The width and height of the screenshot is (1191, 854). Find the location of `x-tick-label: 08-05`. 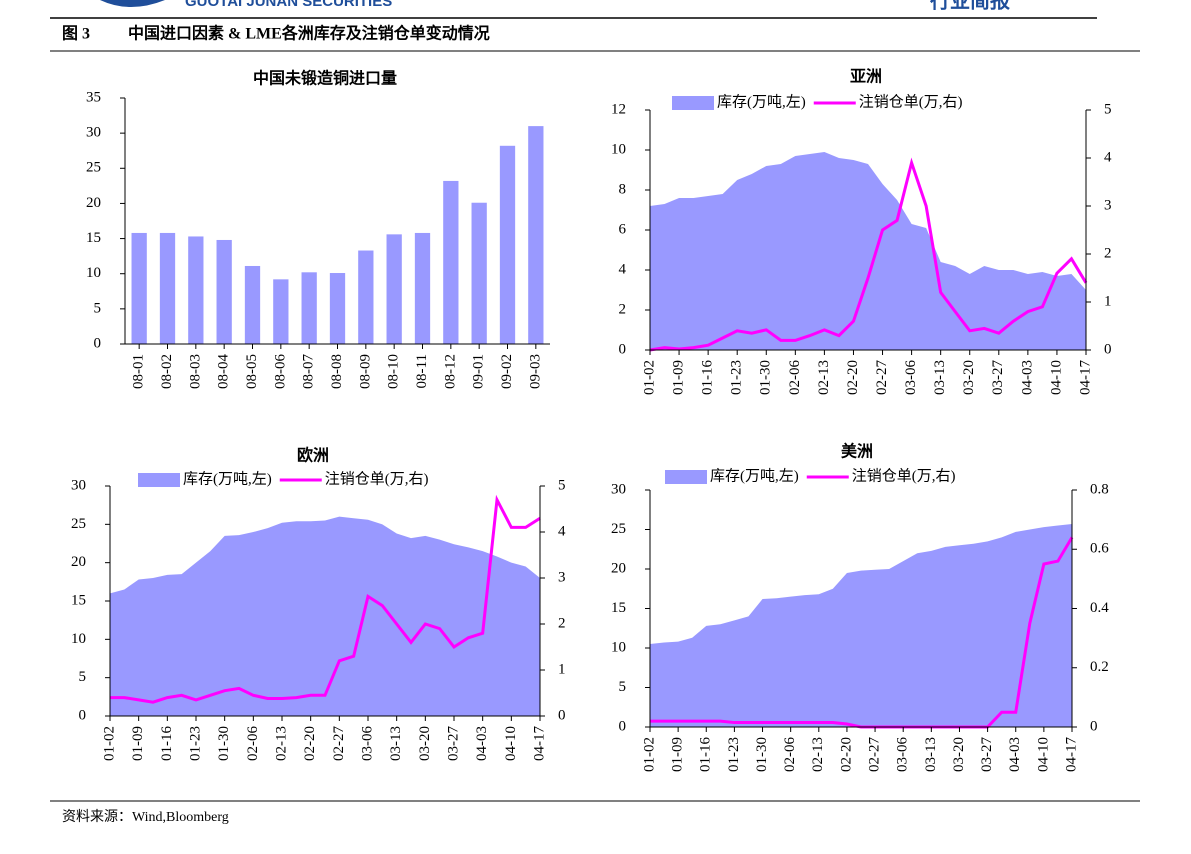

x-tick-label: 08-05 is located at coordinates (252, 371).